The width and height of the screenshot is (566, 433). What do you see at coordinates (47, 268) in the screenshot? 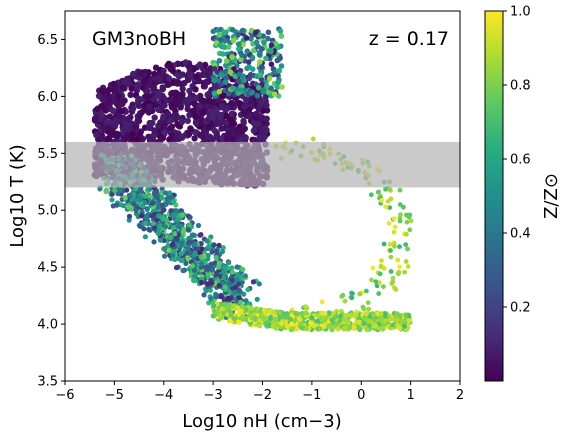
I see `y-tick-label: 4.5` at bounding box center [47, 268].